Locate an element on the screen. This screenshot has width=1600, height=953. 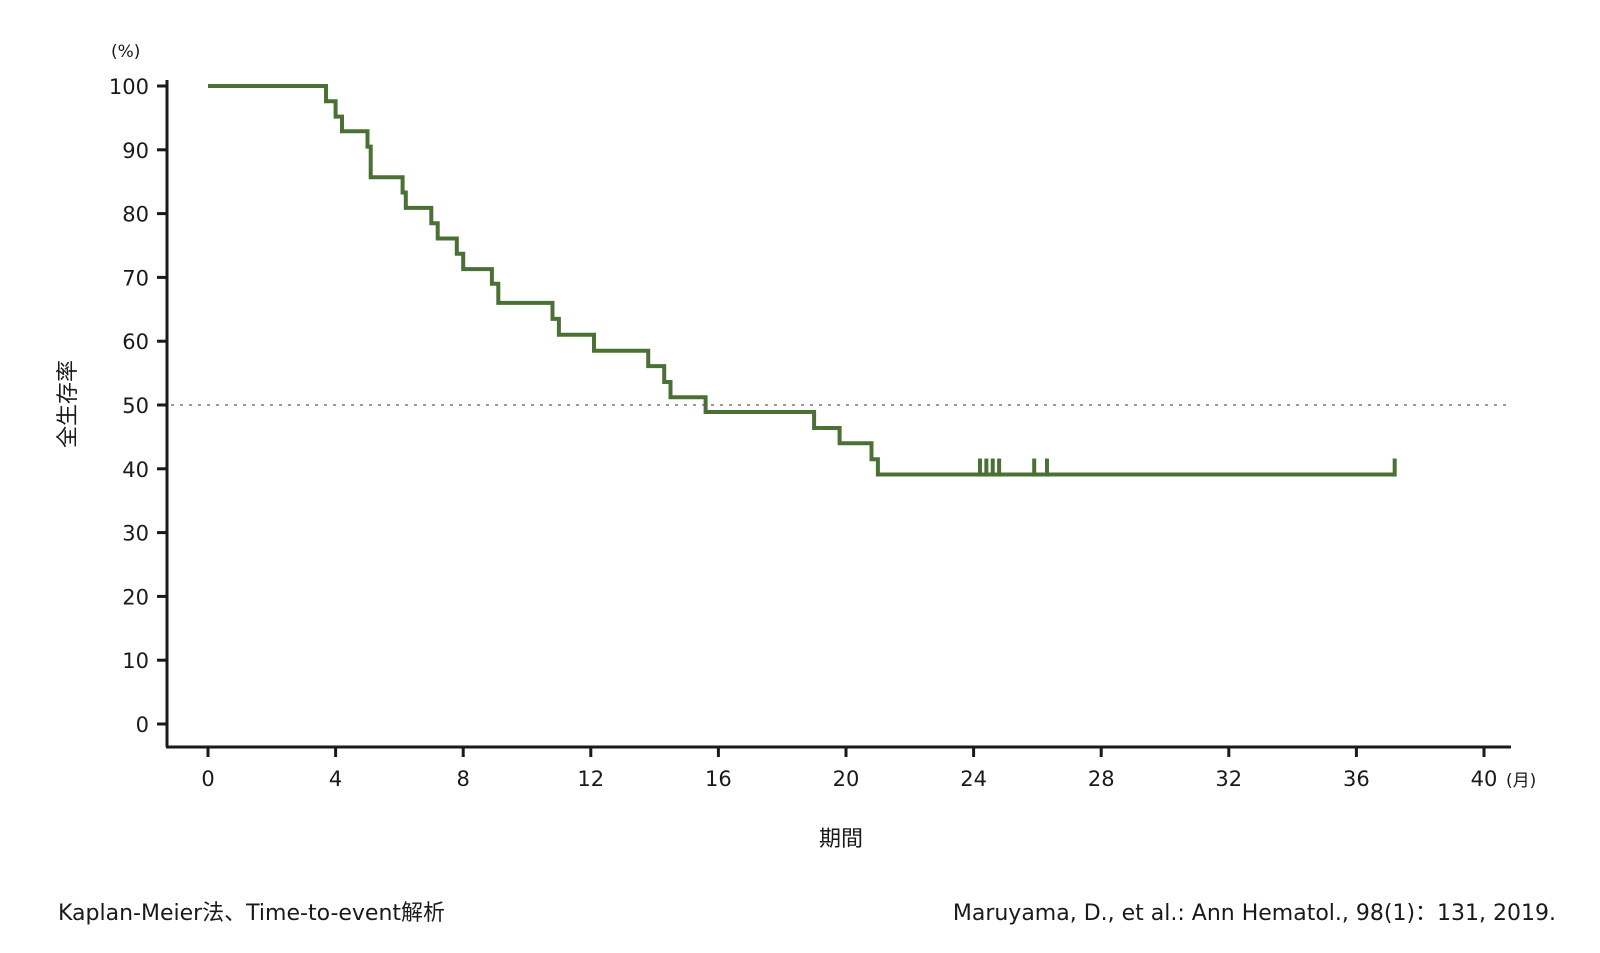
y-tick-label: 90 is located at coordinates (135, 151).